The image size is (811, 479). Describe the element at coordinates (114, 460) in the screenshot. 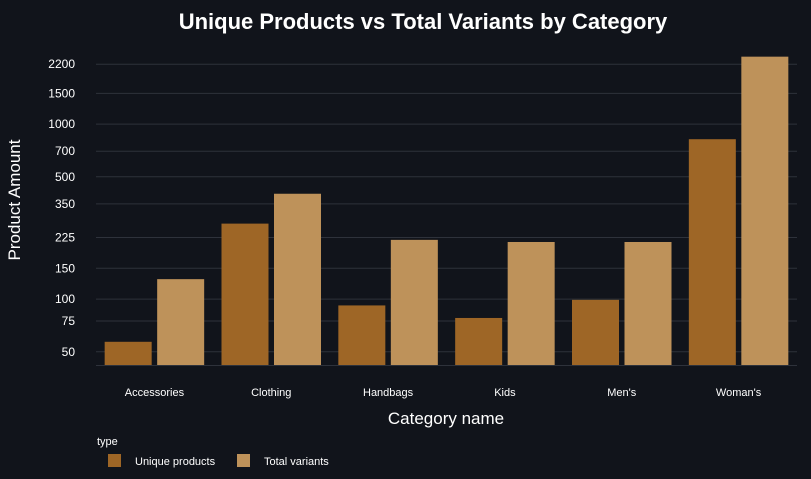

I see `legend-swatch-unique-products` at that location.